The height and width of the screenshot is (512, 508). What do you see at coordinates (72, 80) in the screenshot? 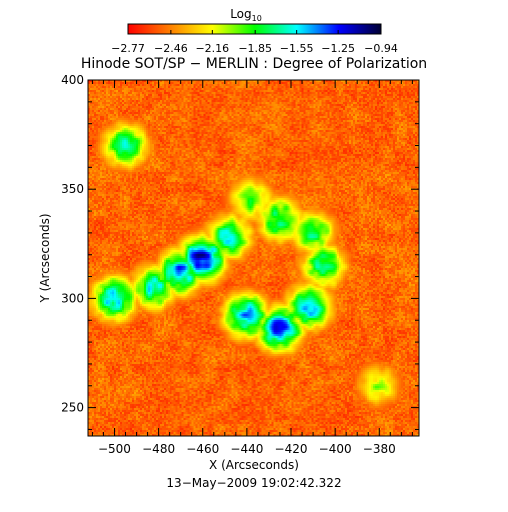
I see `y-tick-label: 400` at bounding box center [72, 80].